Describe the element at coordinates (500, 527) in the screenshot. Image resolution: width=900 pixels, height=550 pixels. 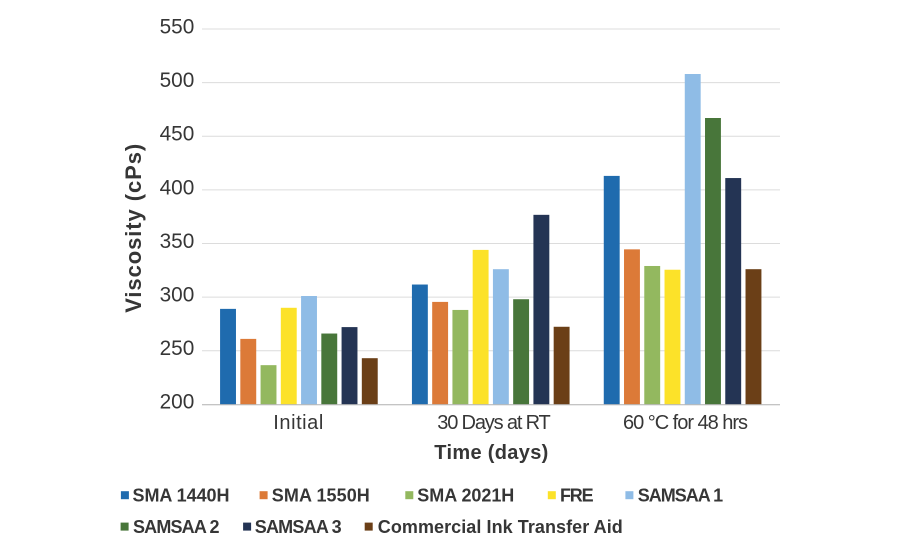
I see `svg-text: Commercial Ink Transfer Aid` at that location.